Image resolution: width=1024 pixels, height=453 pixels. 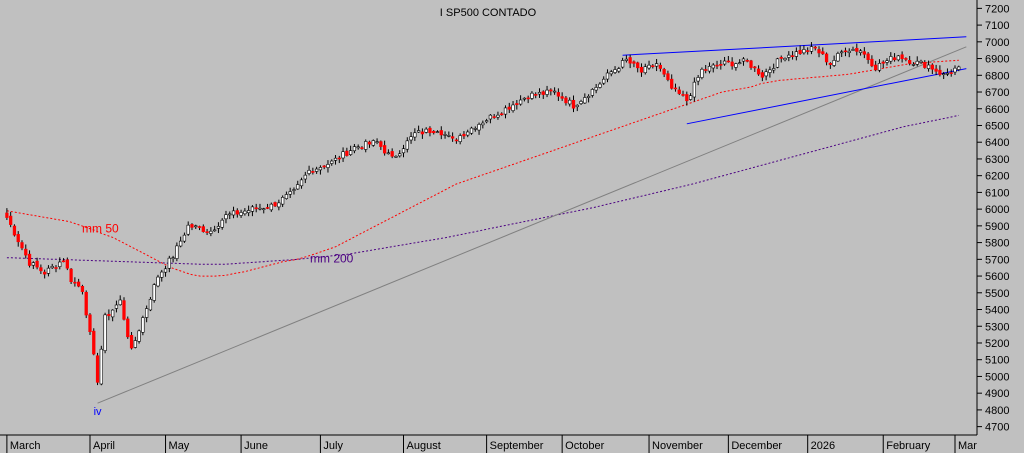 I want to click on trendline-channel-top, so click(x=794, y=46).